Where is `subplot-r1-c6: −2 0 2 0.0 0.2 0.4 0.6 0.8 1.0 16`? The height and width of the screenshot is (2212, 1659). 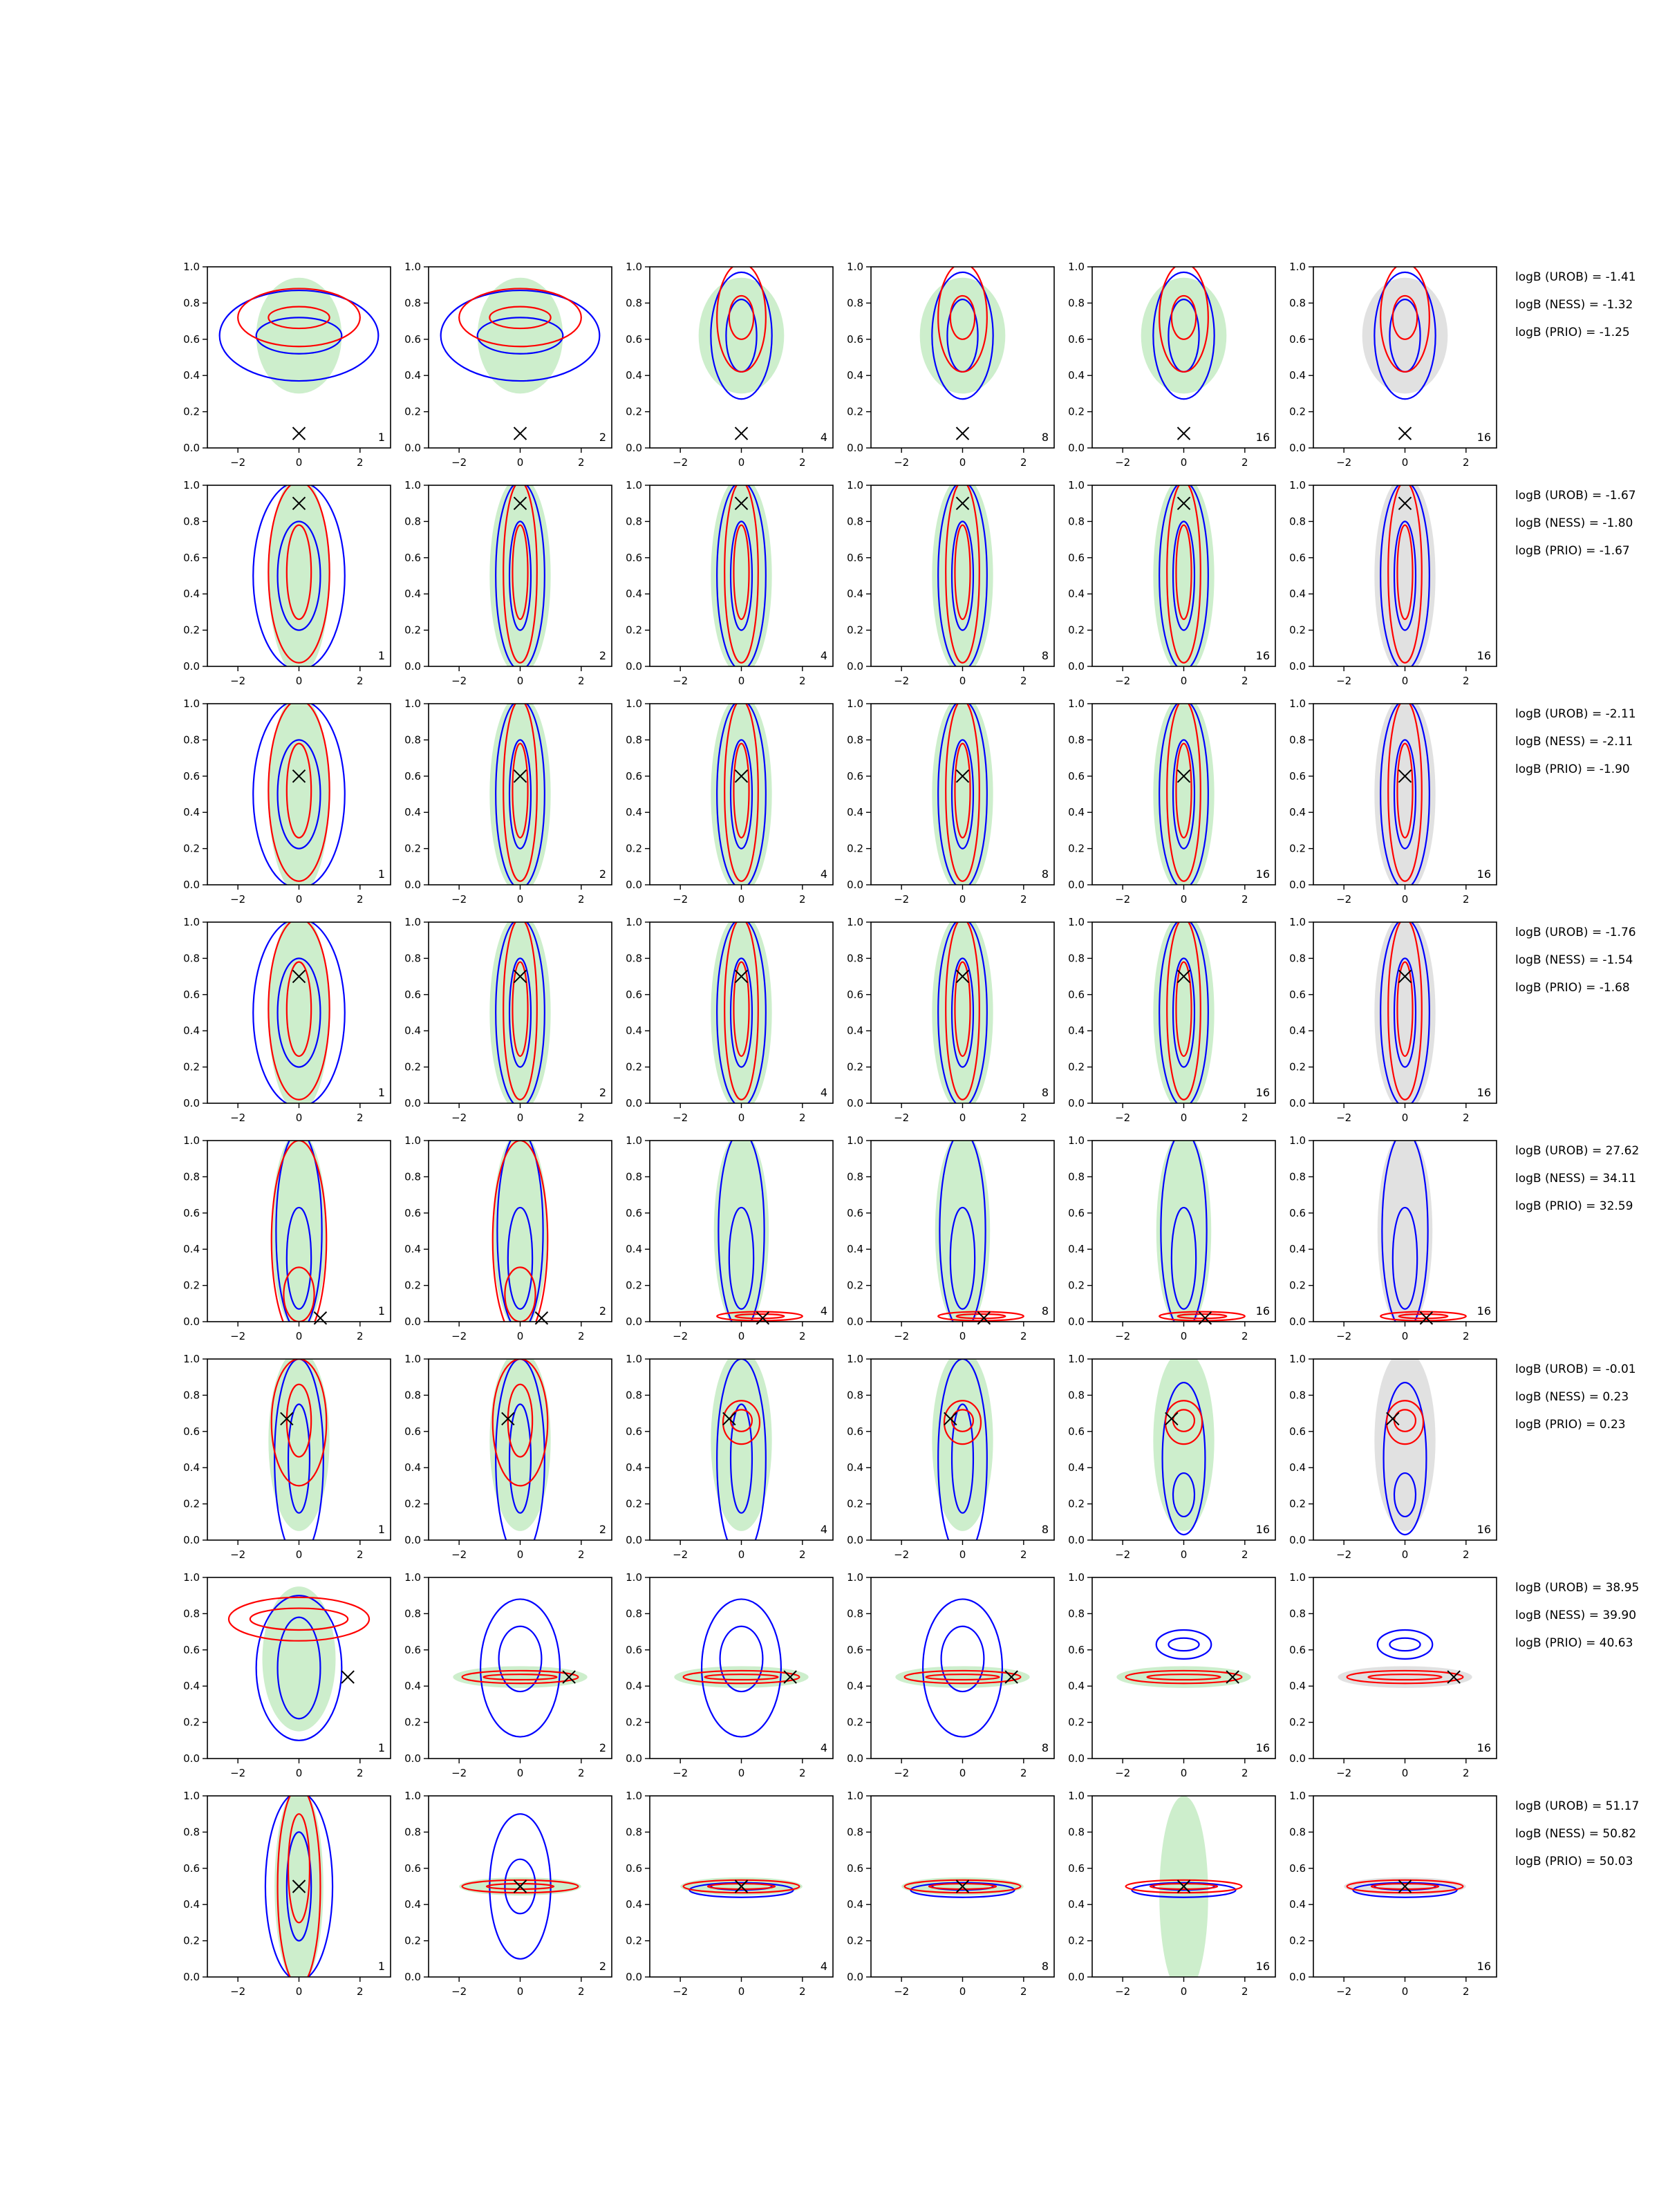
subplot-r1-c6: −2 0 2 0.0 0.2 0.4 0.6 0.8 1.0 16 is located at coordinates (1393, 365).